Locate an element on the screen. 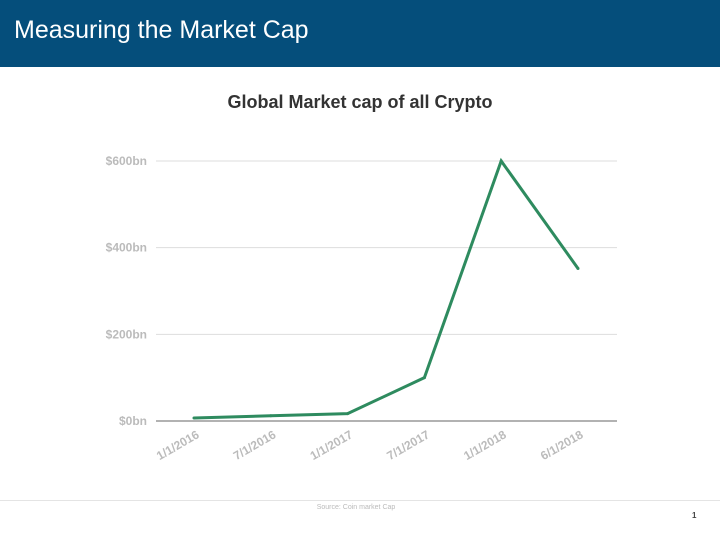  source-note: Source: Coin market Cap is located at coordinates (356, 507).